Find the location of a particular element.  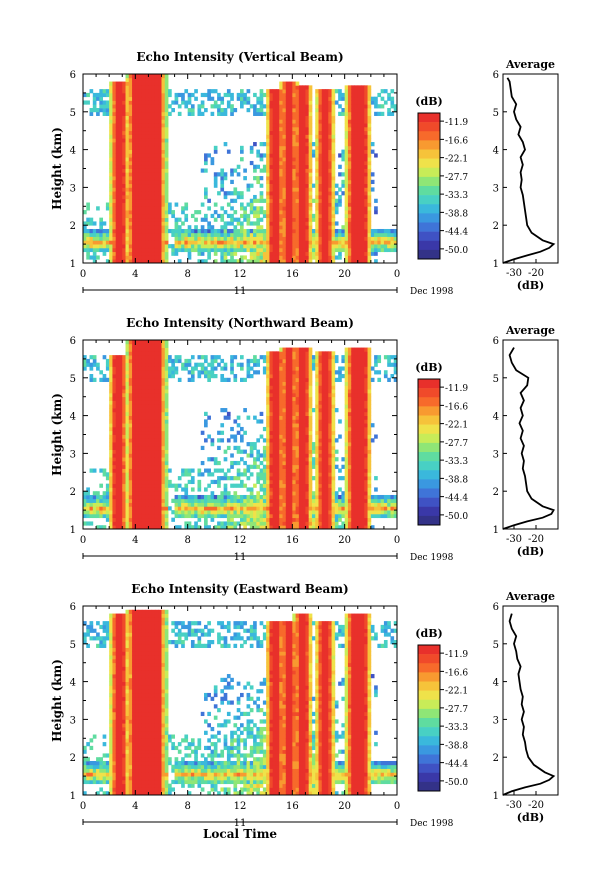

x-tick-label: 0 is located at coordinates (397, 274).